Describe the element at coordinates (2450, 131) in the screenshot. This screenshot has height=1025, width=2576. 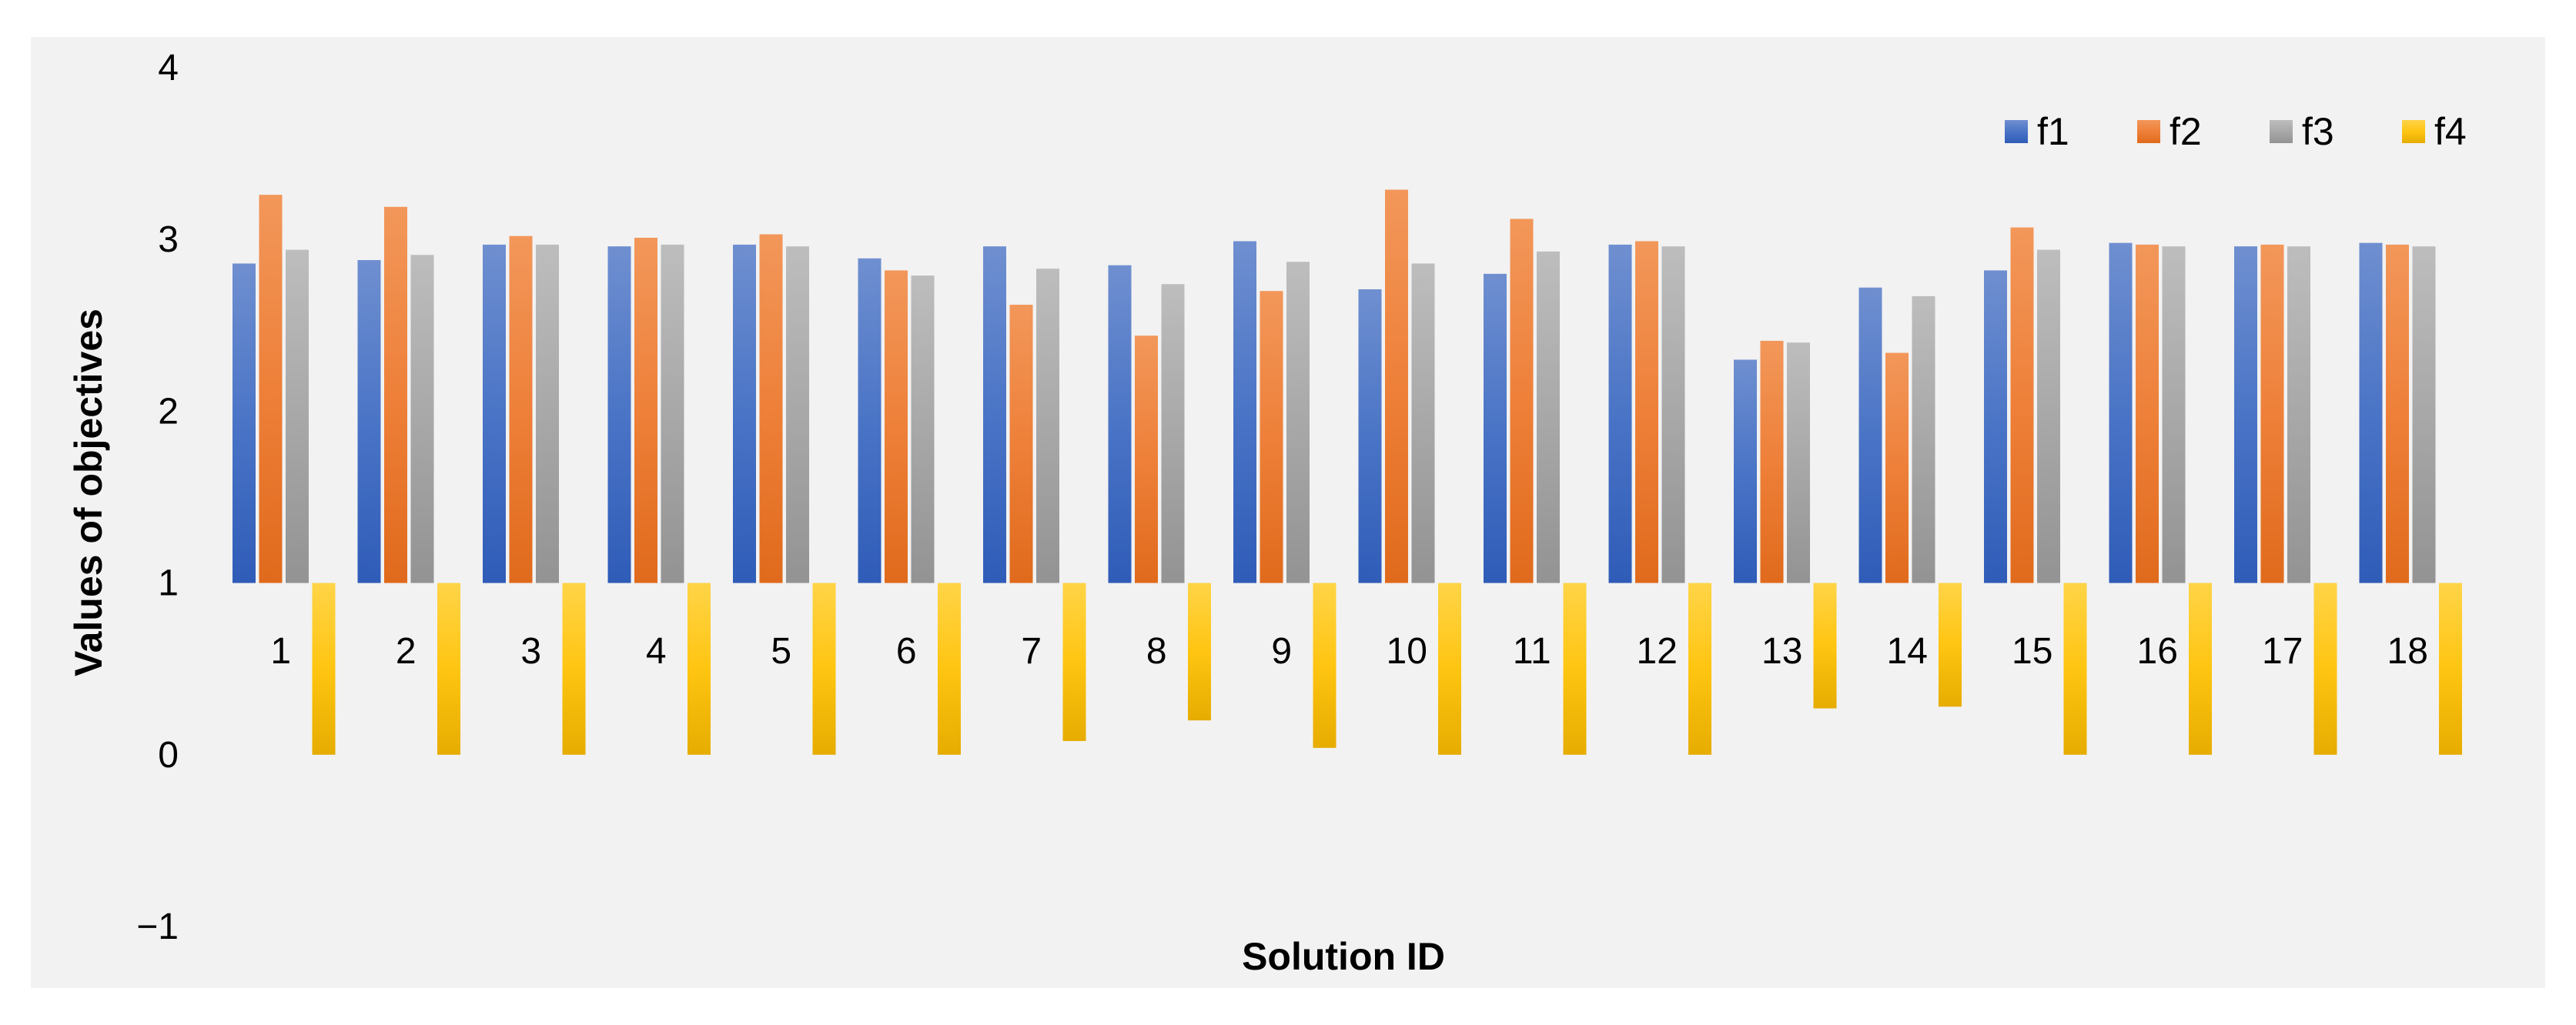
I see `legend-label-f4: f4` at that location.